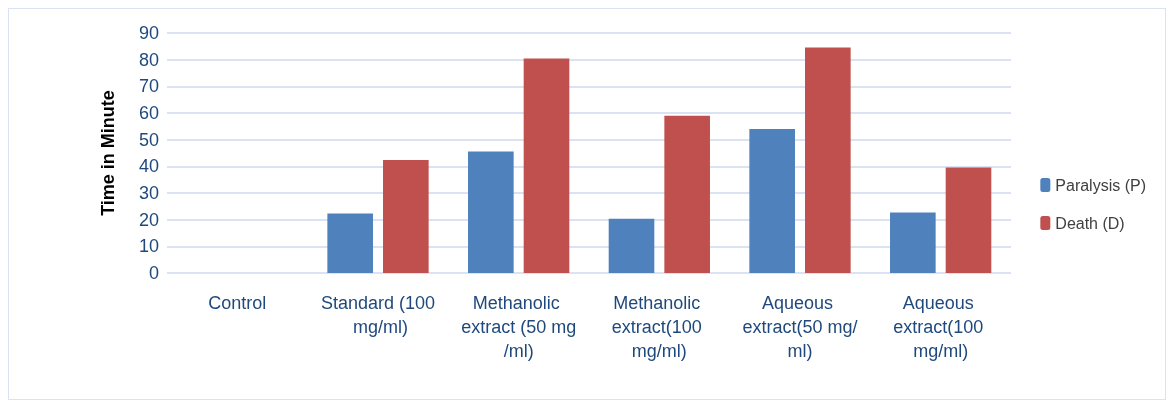 This screenshot has width=1174, height=408. Describe the element at coordinates (148, 246) in the screenshot. I see `y-tick-label: 10` at that location.